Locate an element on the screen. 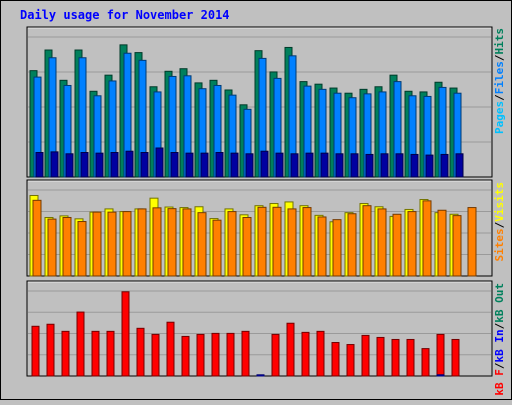  legend-item: kB F is located at coordinates (499, 382).